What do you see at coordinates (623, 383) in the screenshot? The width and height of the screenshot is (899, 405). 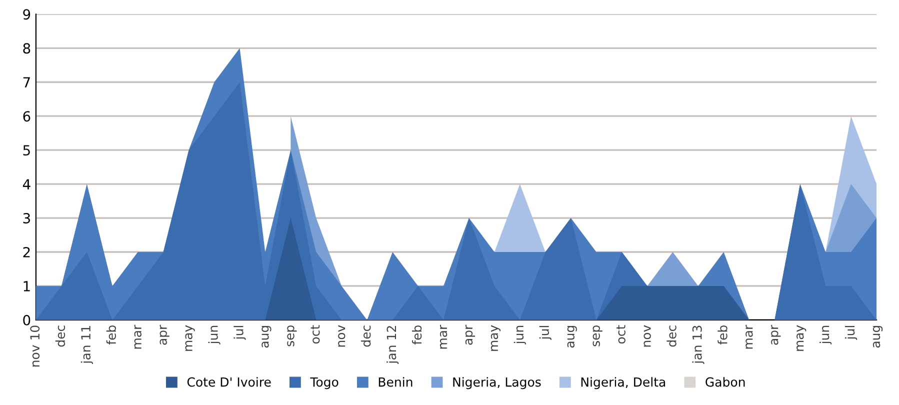 I see `legend-label: Nigeria, Delta` at bounding box center [623, 383].